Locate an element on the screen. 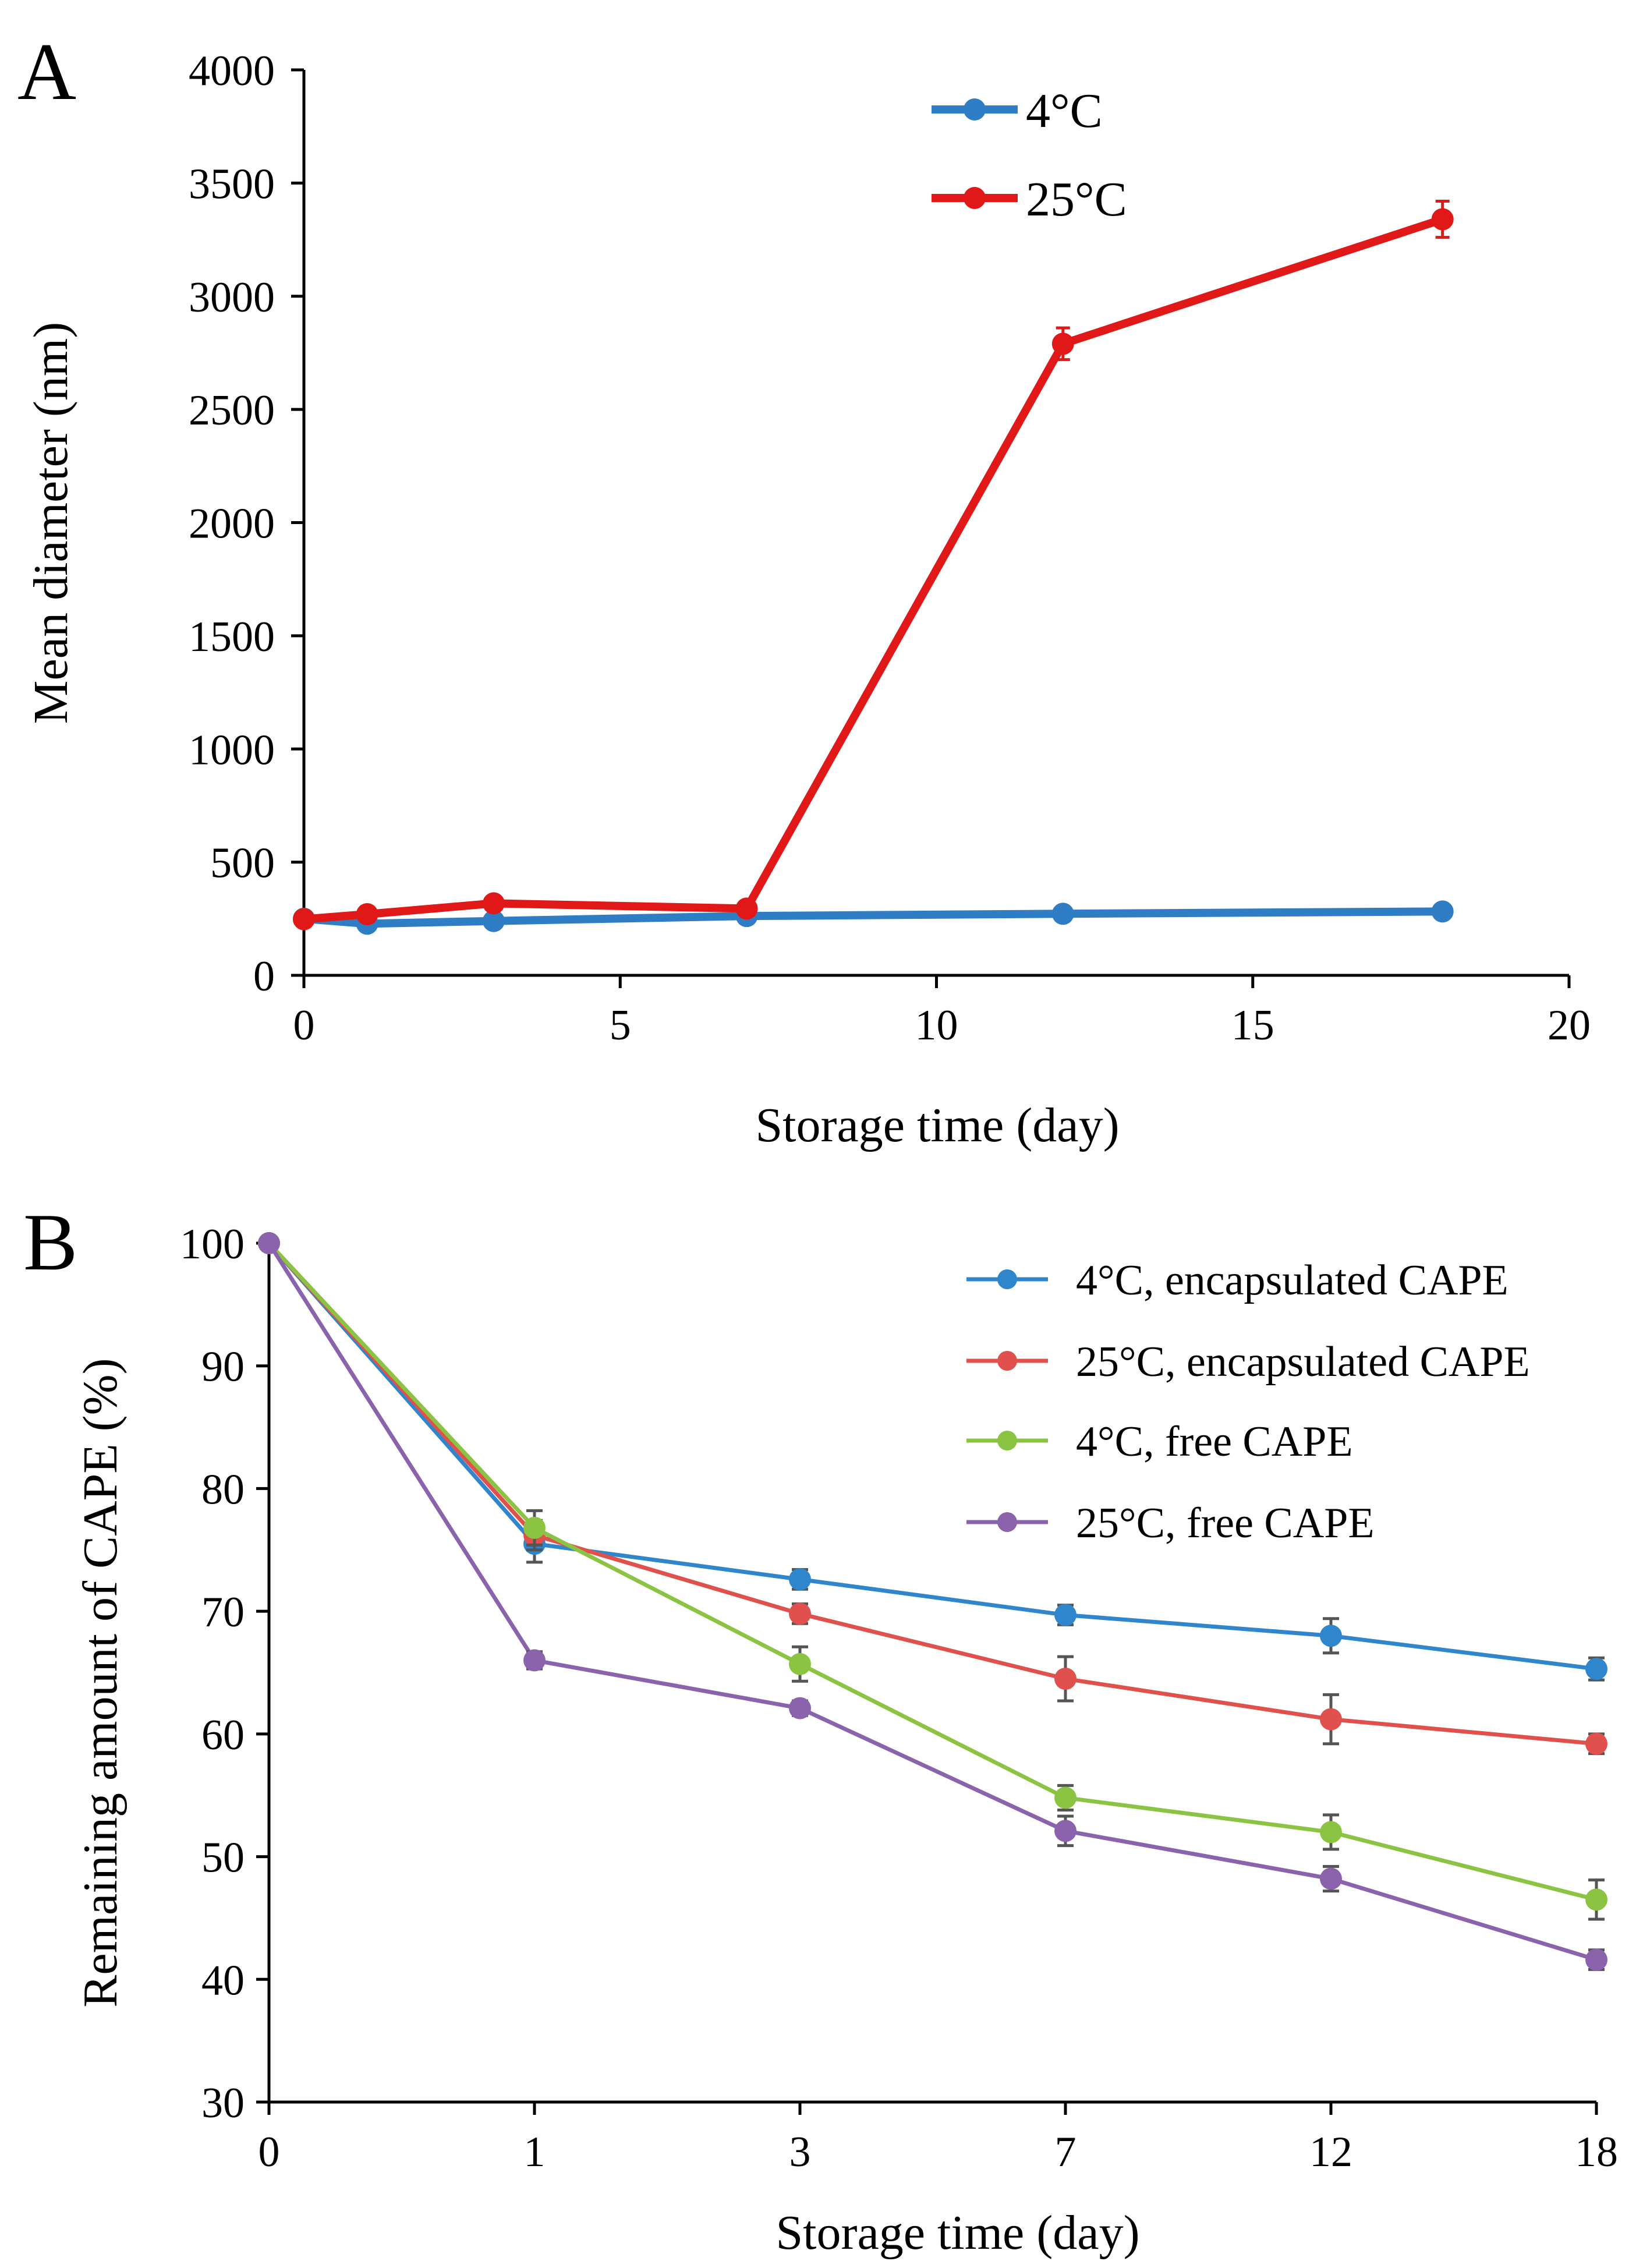 This screenshot has width=1636, height=2268. panel-b-label: B is located at coordinates (50, 1242).